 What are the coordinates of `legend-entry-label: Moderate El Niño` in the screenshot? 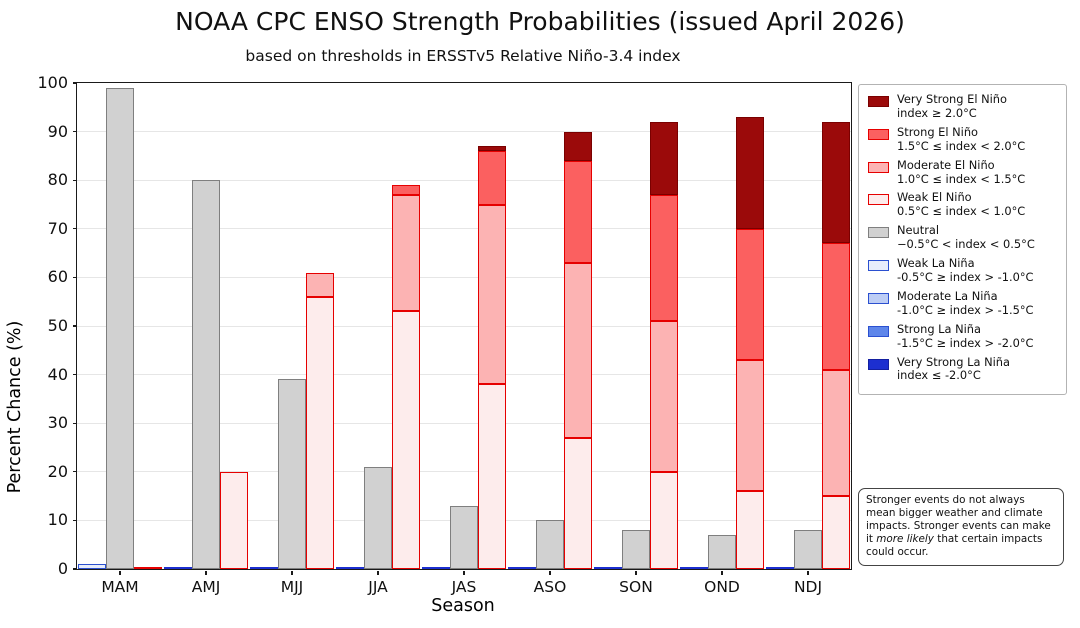 It's located at (946, 164).